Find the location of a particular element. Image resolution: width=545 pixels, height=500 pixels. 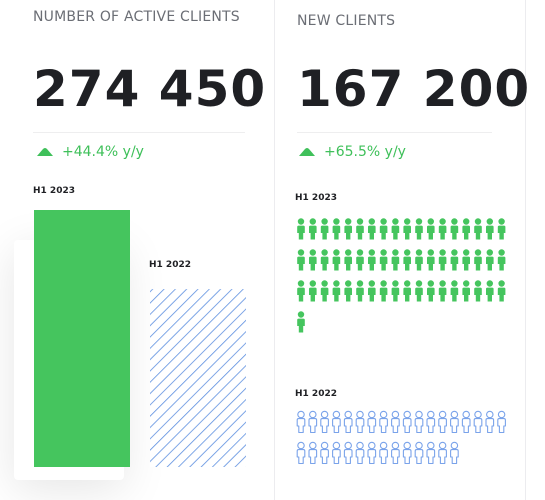

column-divider is located at coordinates (274, 250).